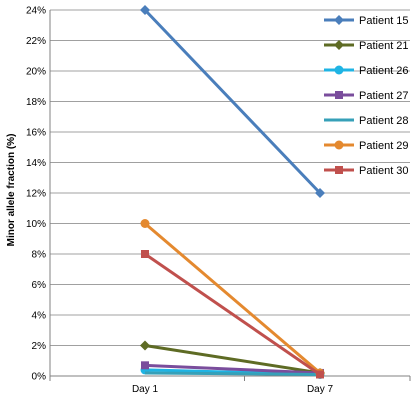  What do you see at coordinates (36, 102) in the screenshot?
I see `y-tick-label: 18%` at bounding box center [36, 102].